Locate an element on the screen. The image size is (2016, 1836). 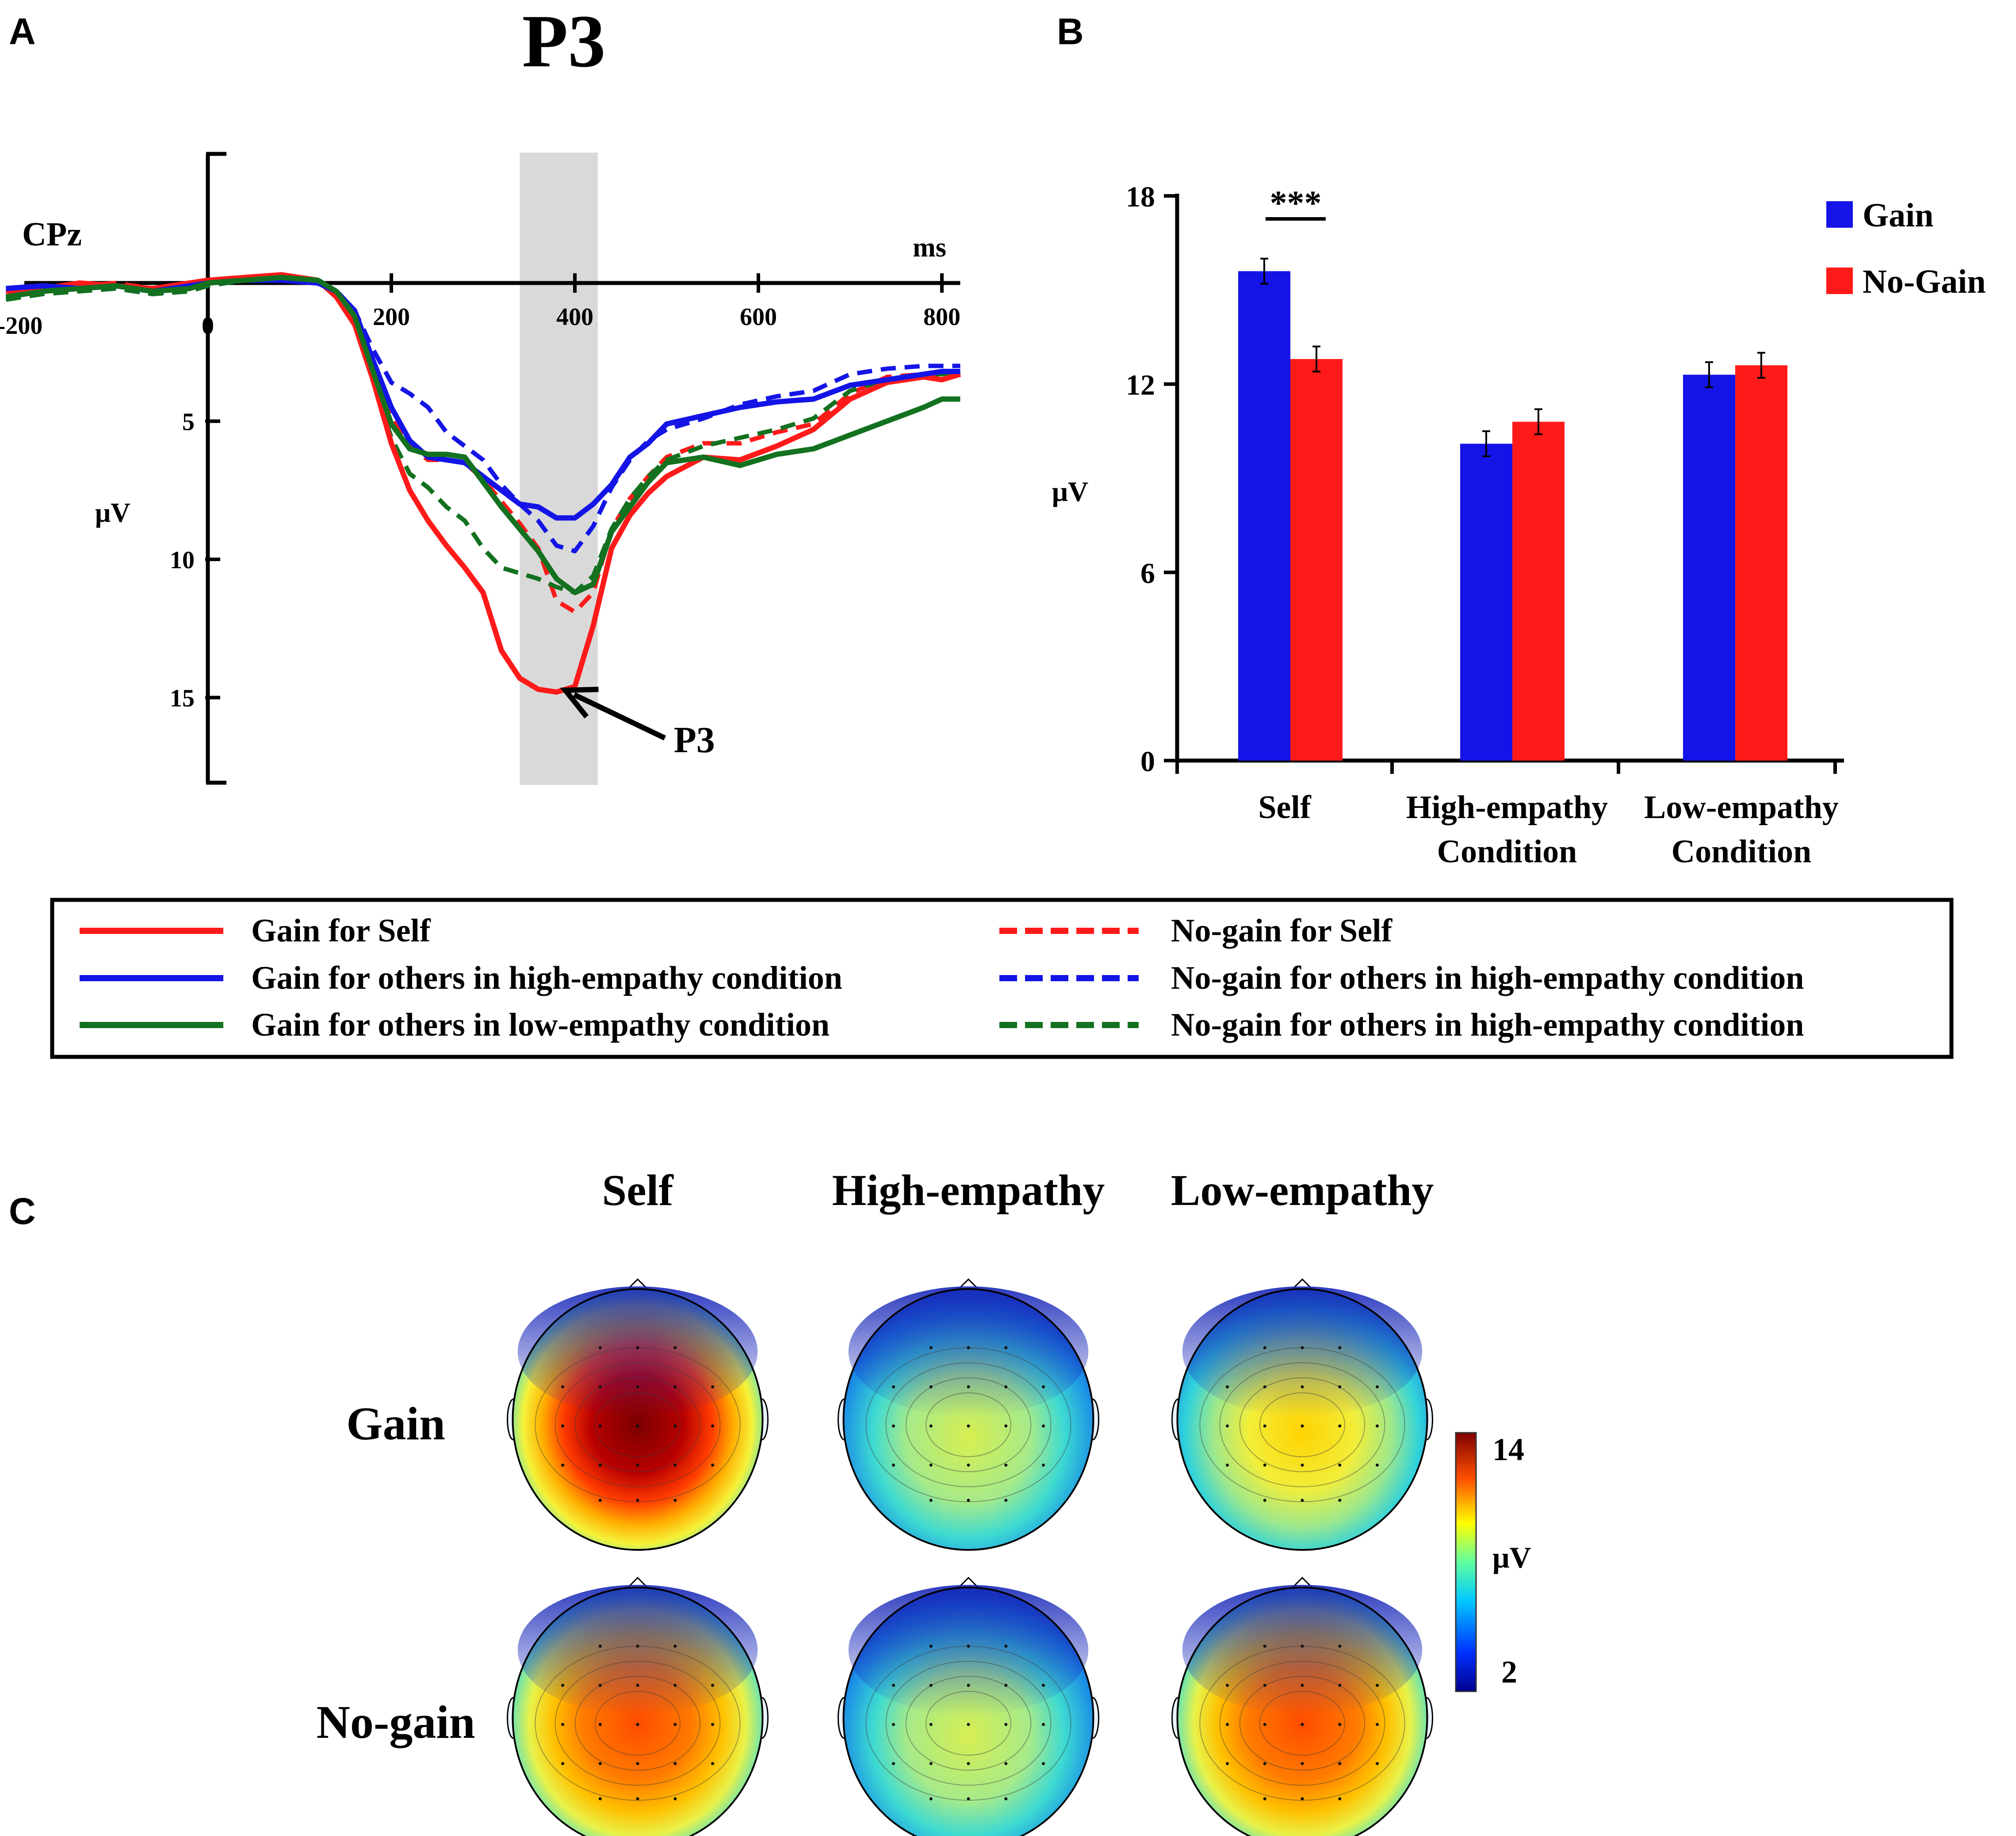
bar-gain is located at coordinates (1486, 602).